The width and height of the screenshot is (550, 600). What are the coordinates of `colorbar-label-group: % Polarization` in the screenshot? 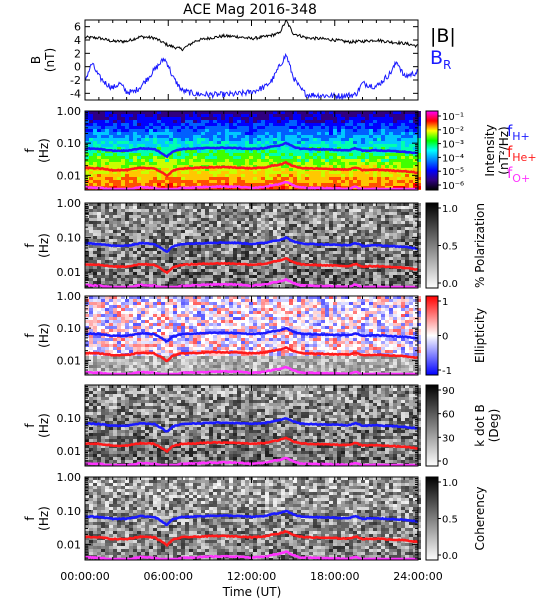 It's located at (480, 245).